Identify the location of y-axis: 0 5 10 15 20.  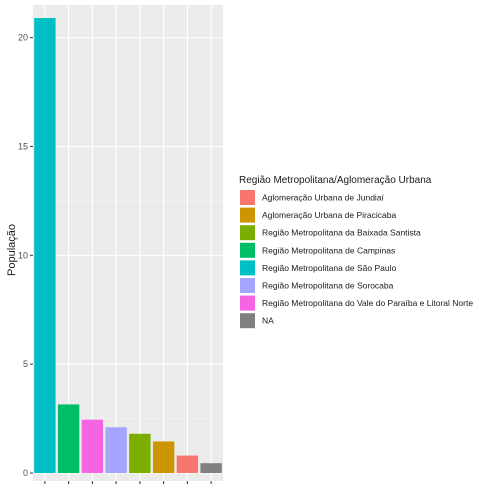
(25, 255).